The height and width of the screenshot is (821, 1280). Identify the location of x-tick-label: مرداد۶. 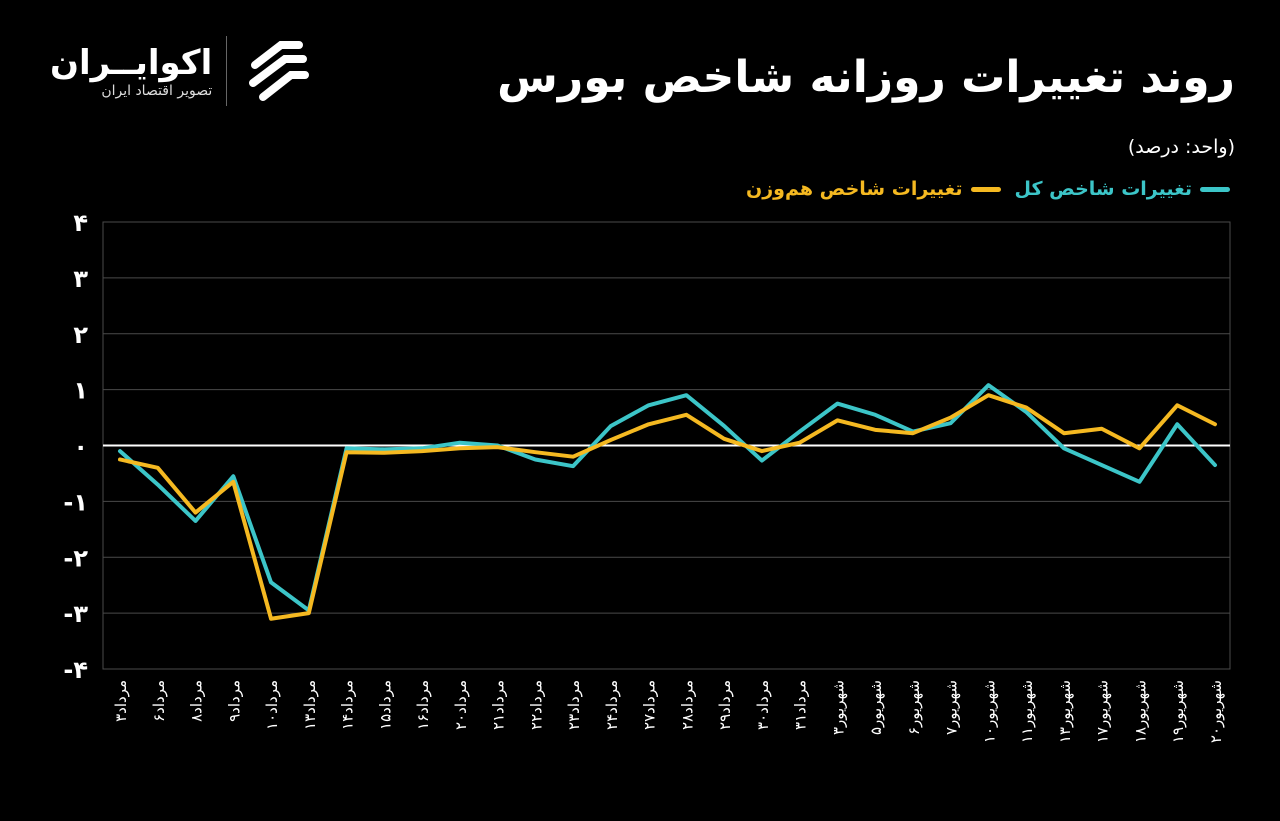
(159, 701).